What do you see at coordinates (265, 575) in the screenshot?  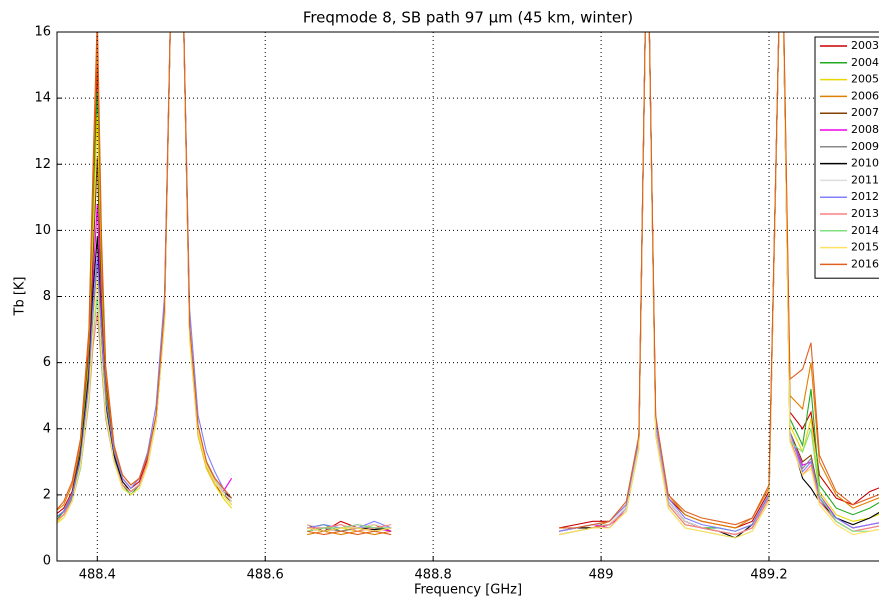 I see `x-tick-label: 488.6` at bounding box center [265, 575].